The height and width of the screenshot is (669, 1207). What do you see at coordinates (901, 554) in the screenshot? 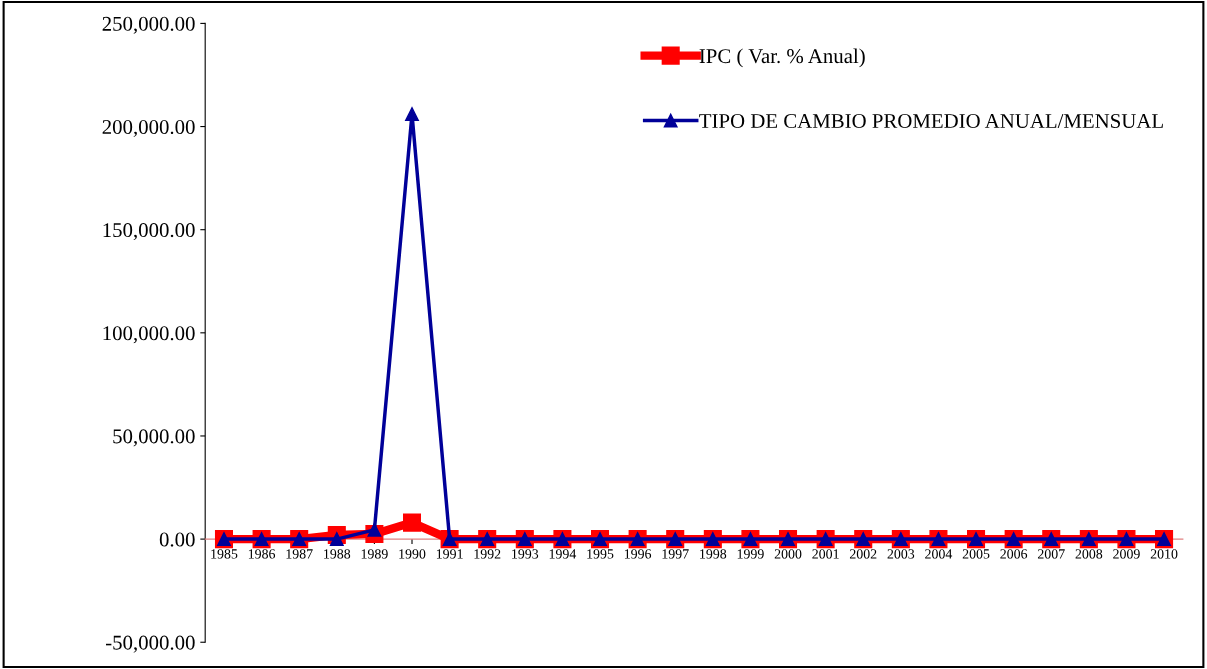
I see `x-tick-label: 2003` at bounding box center [901, 554].